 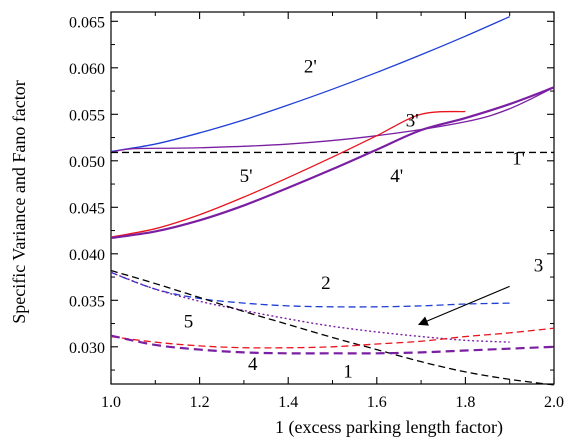 What do you see at coordinates (87, 348) in the screenshot?
I see `y-tick-label: 0.030` at bounding box center [87, 348].